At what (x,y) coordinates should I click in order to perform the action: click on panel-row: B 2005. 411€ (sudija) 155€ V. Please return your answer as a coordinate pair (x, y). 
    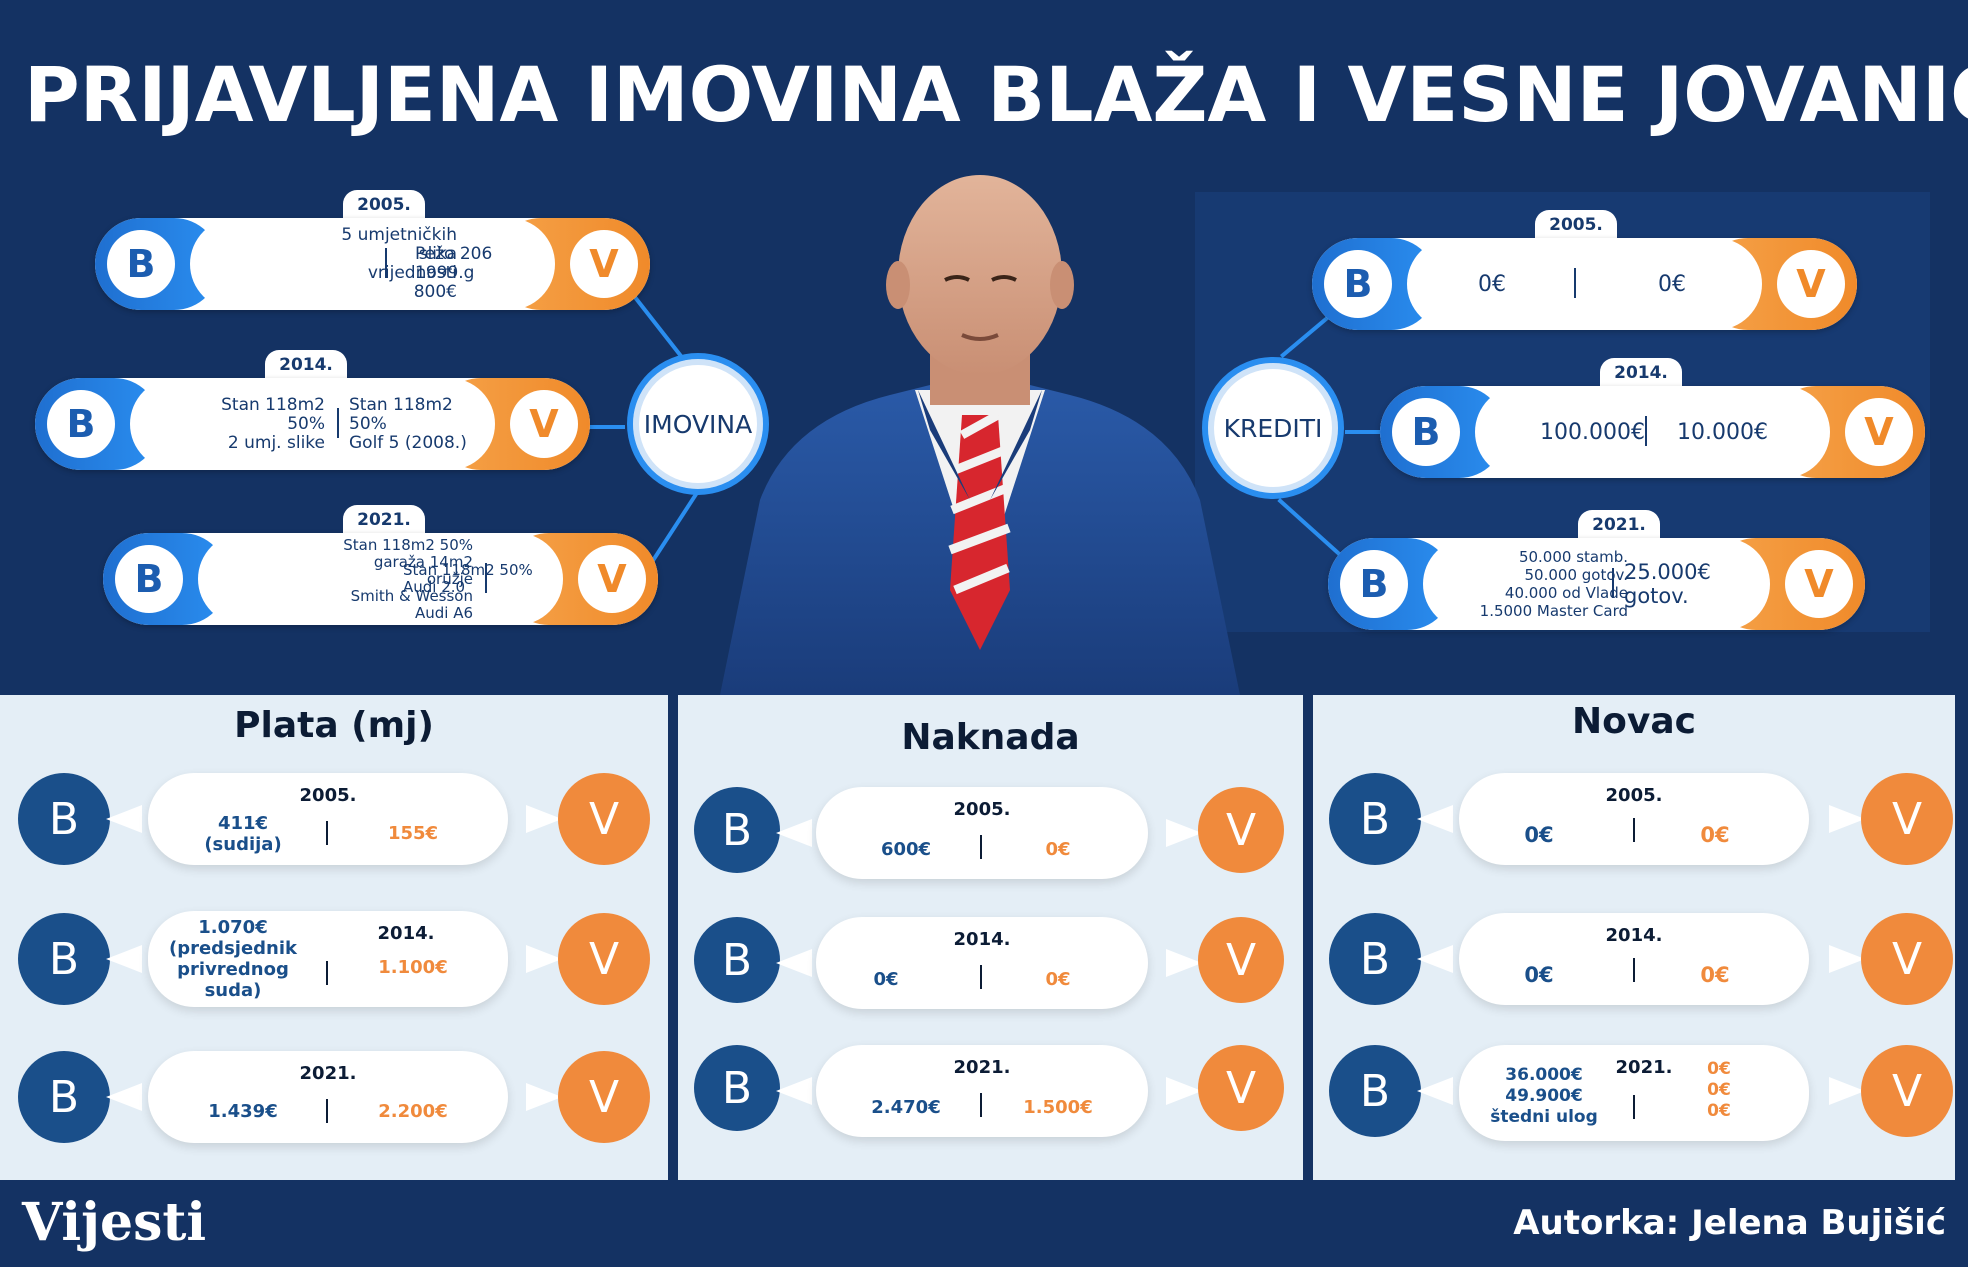
    Looking at the image, I should click on (334, 823).